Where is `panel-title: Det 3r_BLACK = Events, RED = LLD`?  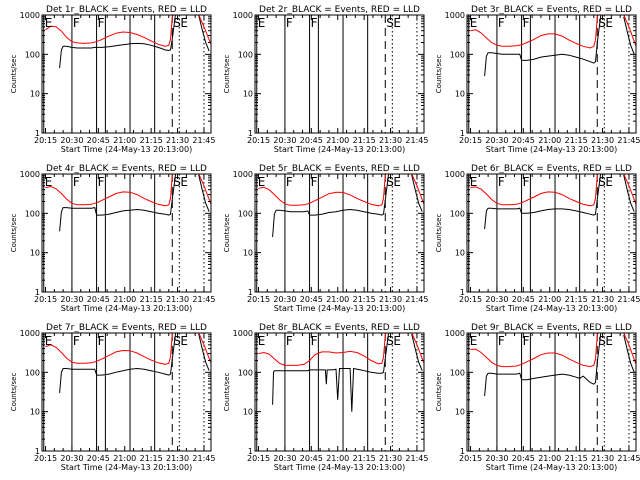
panel-title: Det 3r_BLACK = Events, RED = LLD is located at coordinates (551, 10).